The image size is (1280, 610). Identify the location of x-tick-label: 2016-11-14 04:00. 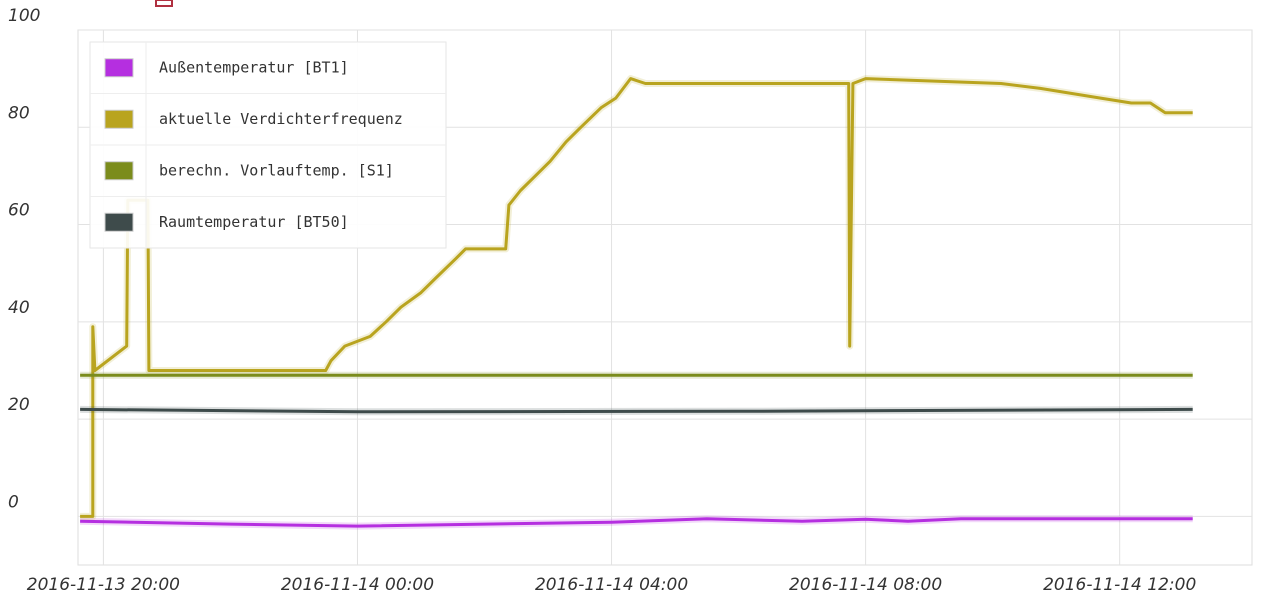
(611, 585).